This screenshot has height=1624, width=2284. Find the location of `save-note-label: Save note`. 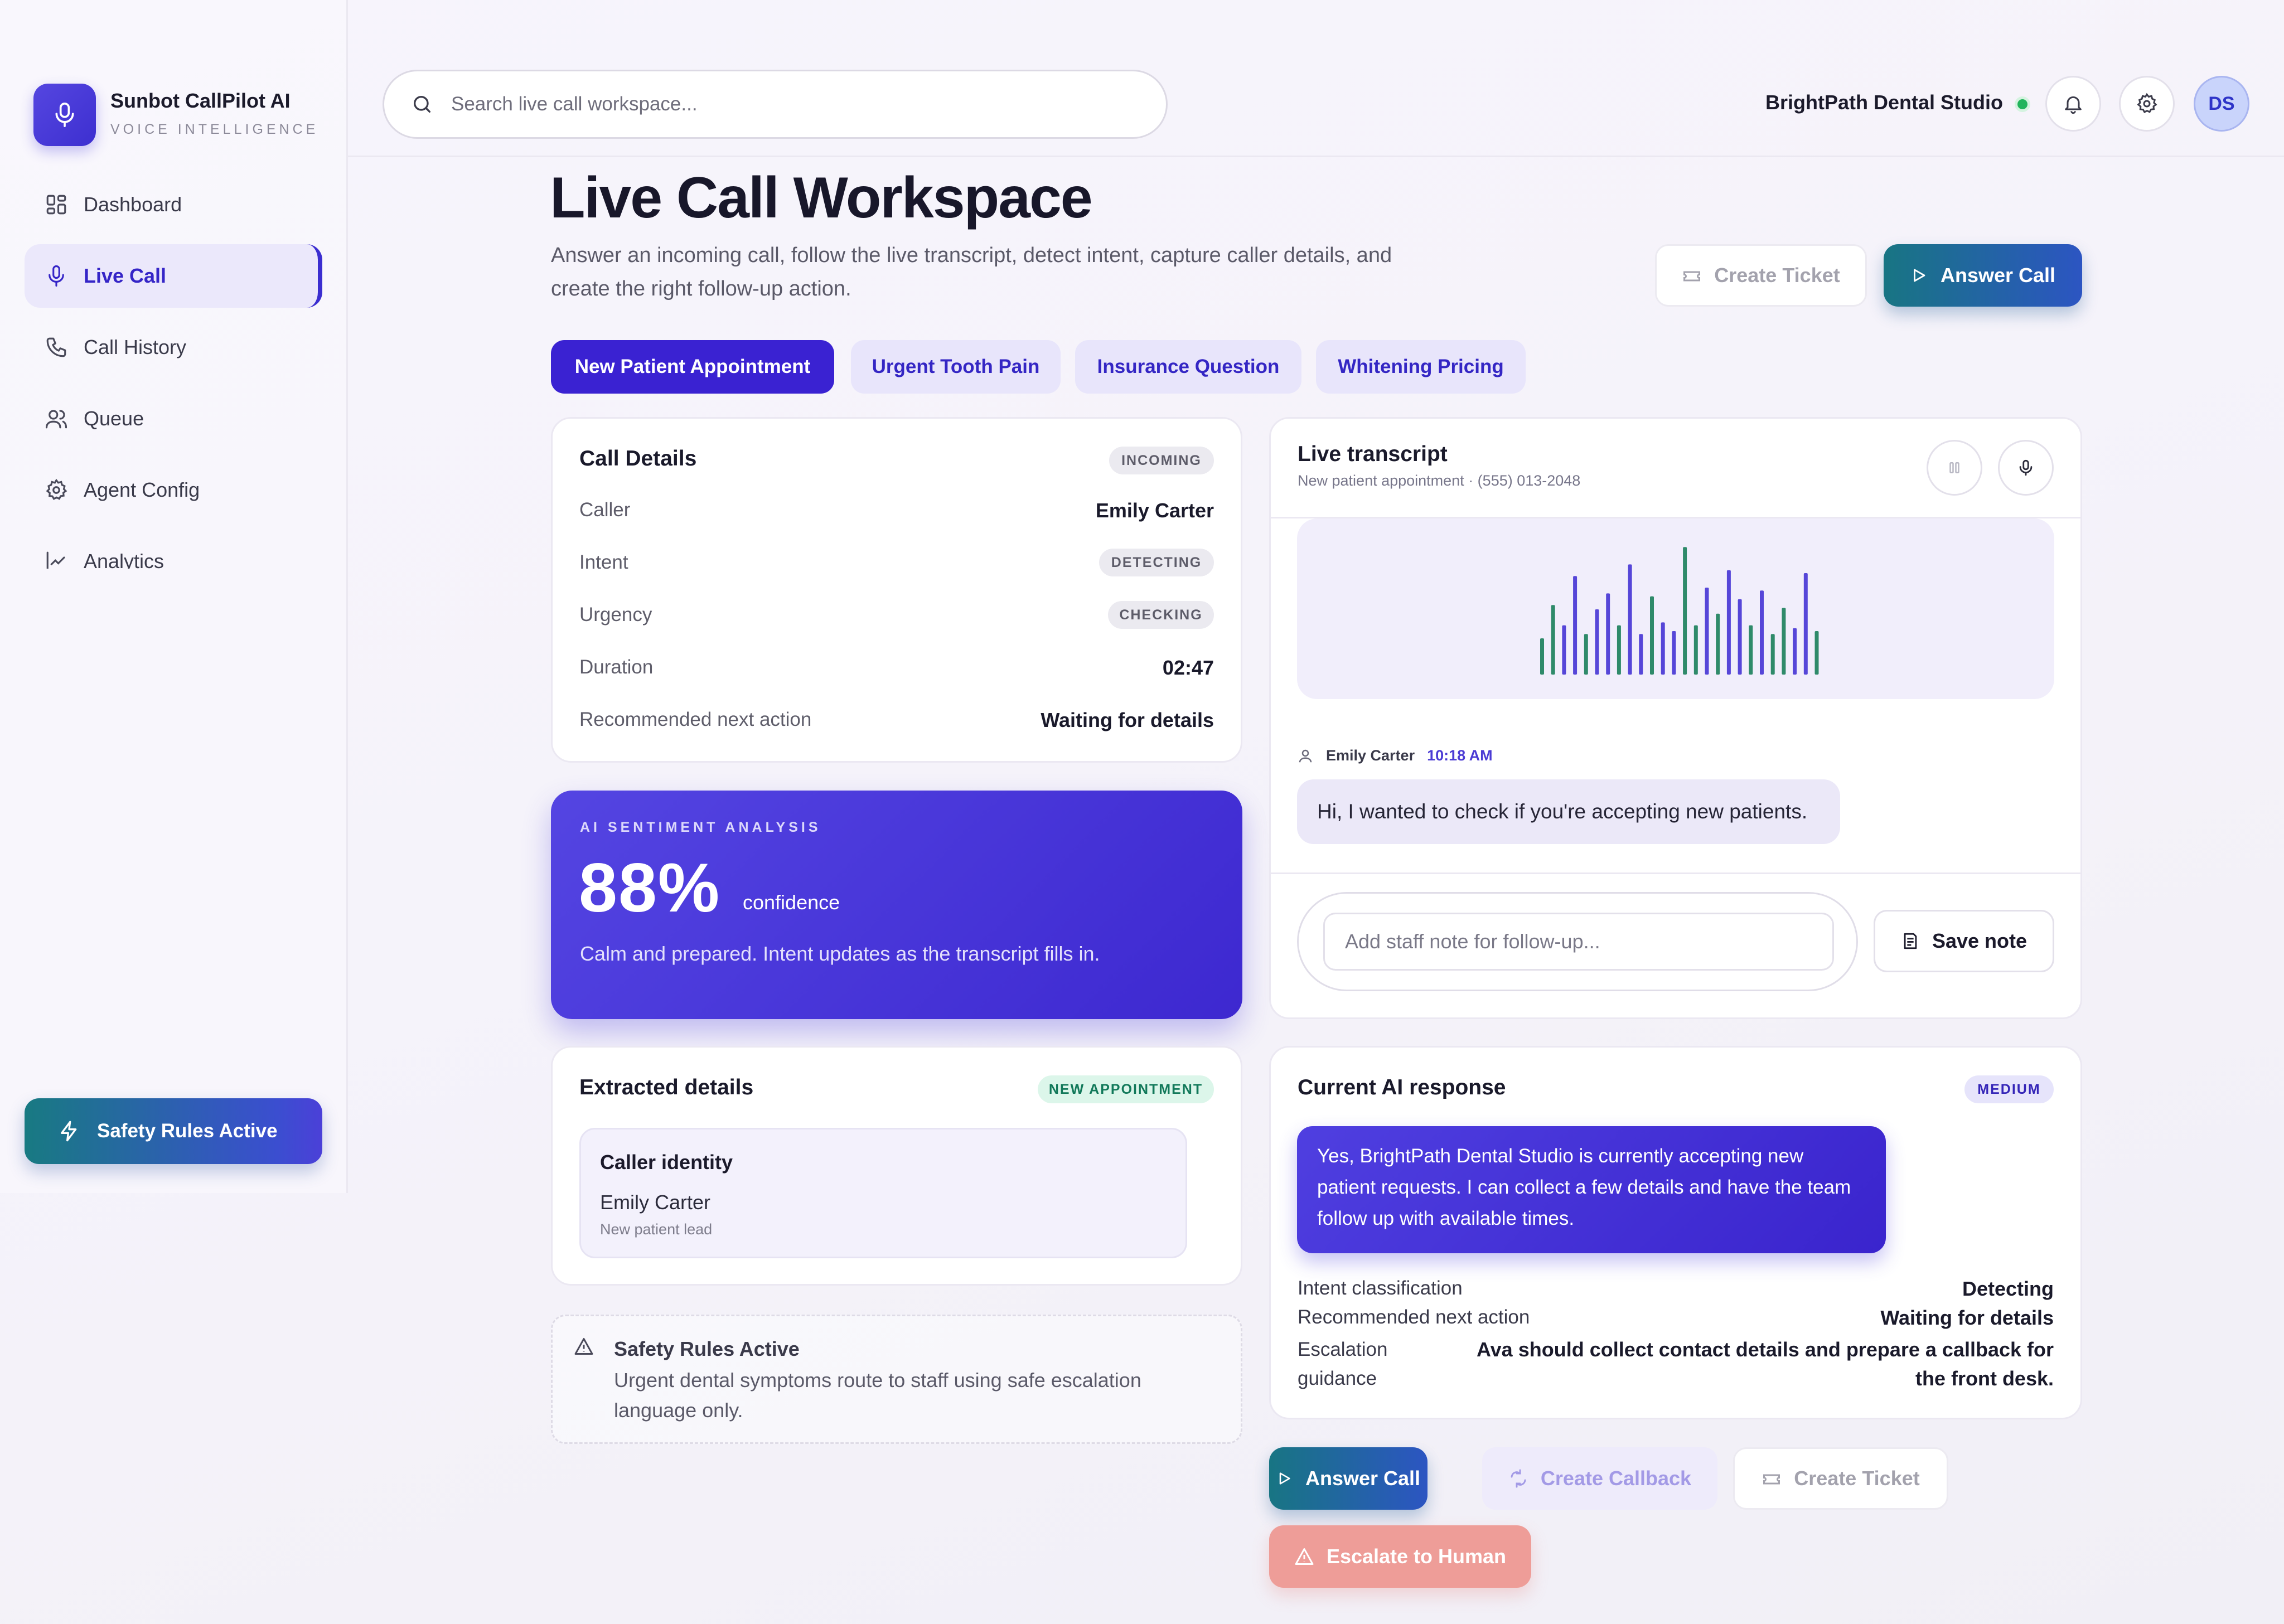

save-note-label: Save note is located at coordinates (1979, 941).